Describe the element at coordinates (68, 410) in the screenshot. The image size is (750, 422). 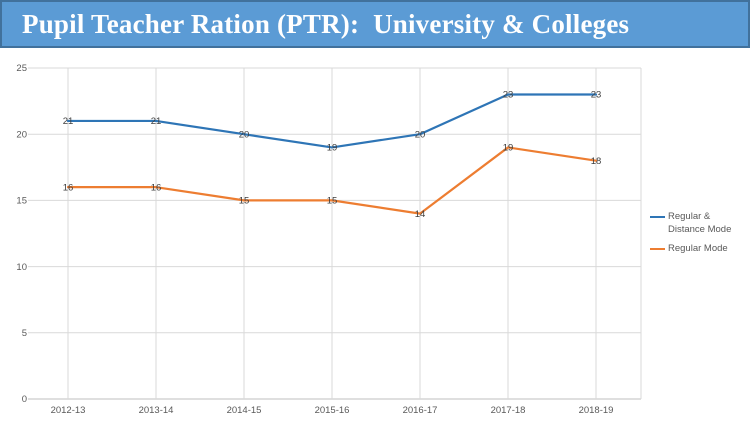
I see `x-axis-tick-label: 2012-13` at that location.